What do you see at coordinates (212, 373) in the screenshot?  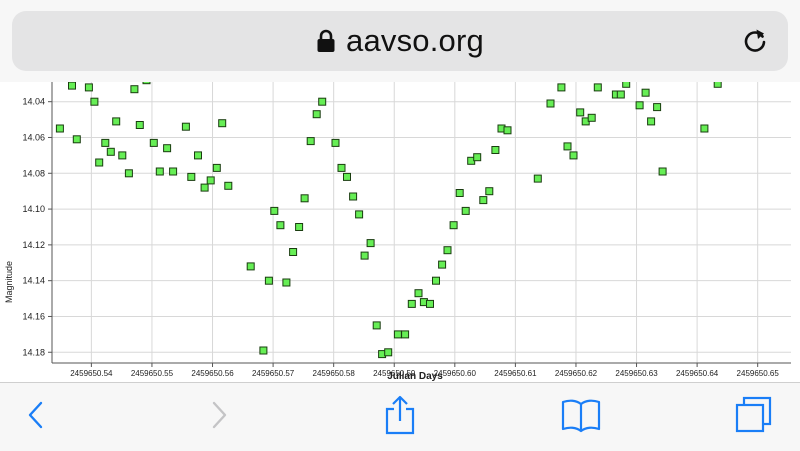 I see `x-tick-label: 2459650.56` at bounding box center [212, 373].